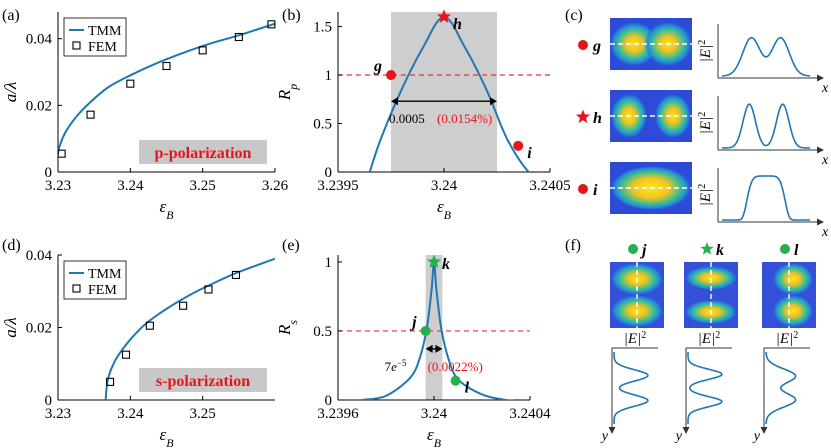  Describe the element at coordinates (425, 330) in the screenshot. I see `point-circle-j` at that location.